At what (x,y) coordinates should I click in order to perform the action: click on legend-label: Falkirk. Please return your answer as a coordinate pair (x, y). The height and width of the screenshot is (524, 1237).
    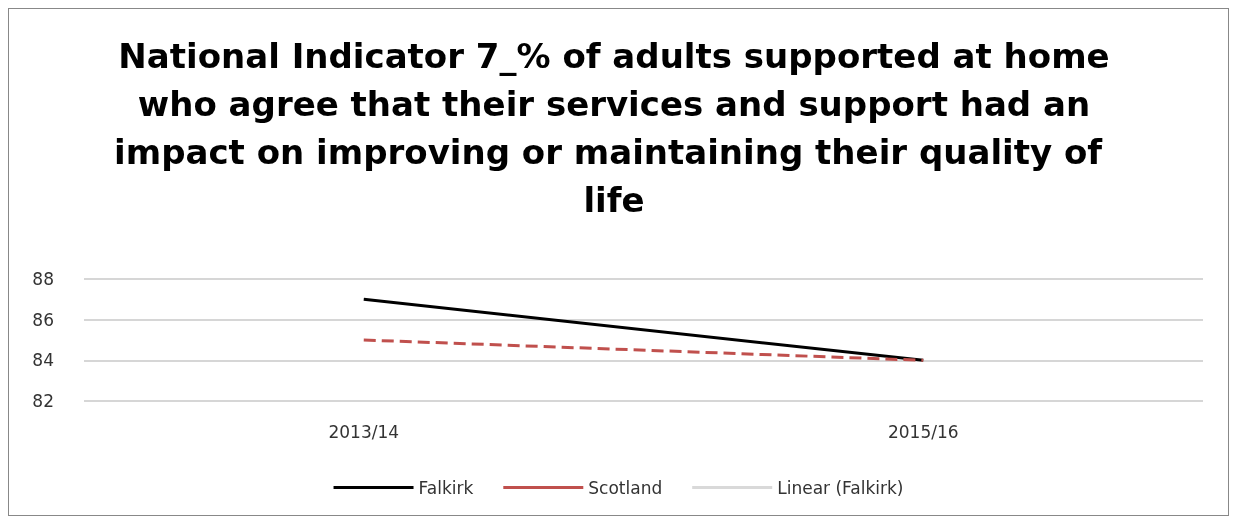
    Looking at the image, I should click on (446, 487).